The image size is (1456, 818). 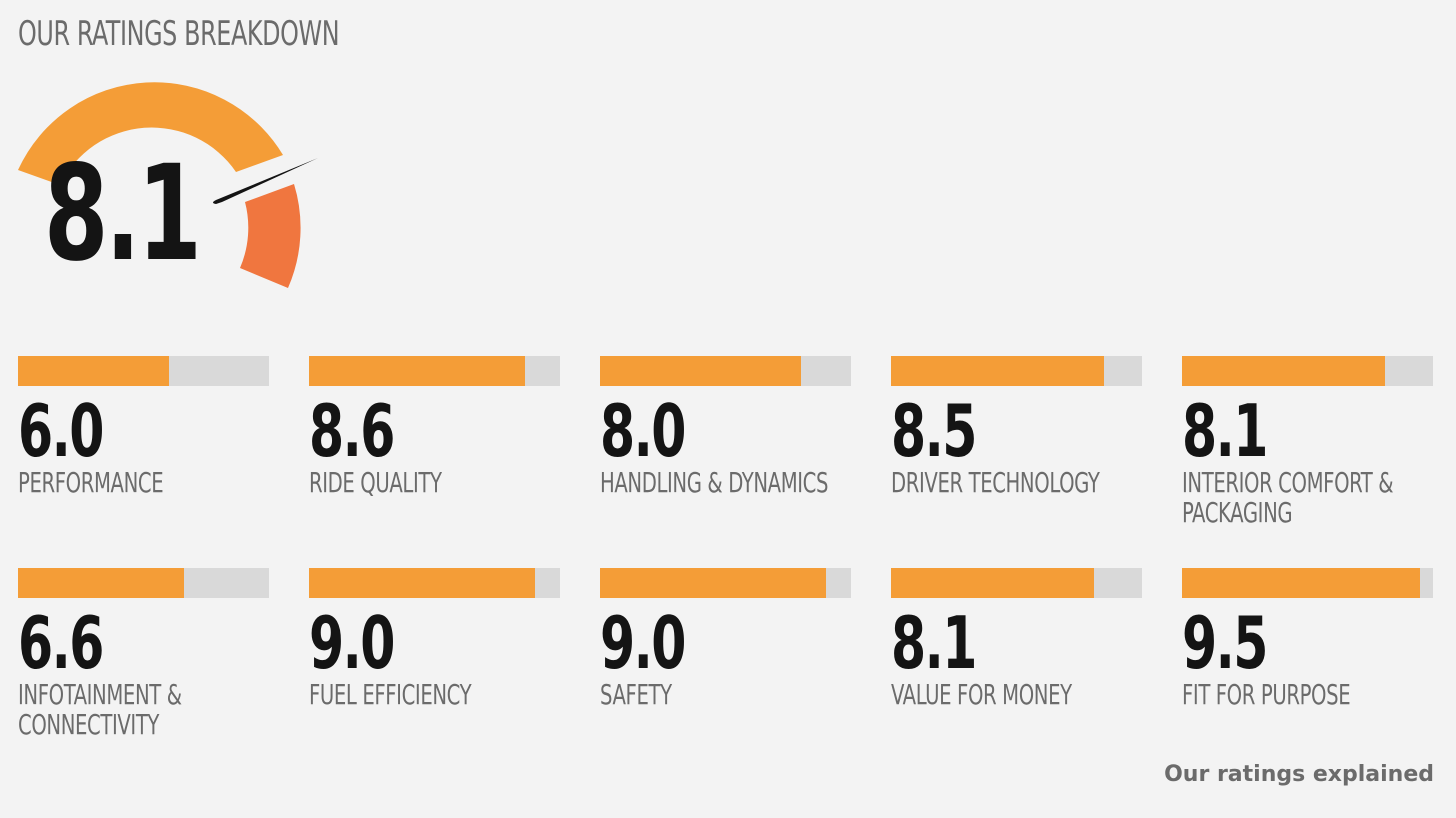 I want to click on section-heading: OUR RATINGS BREAKDOWN, so click(x=179, y=34).